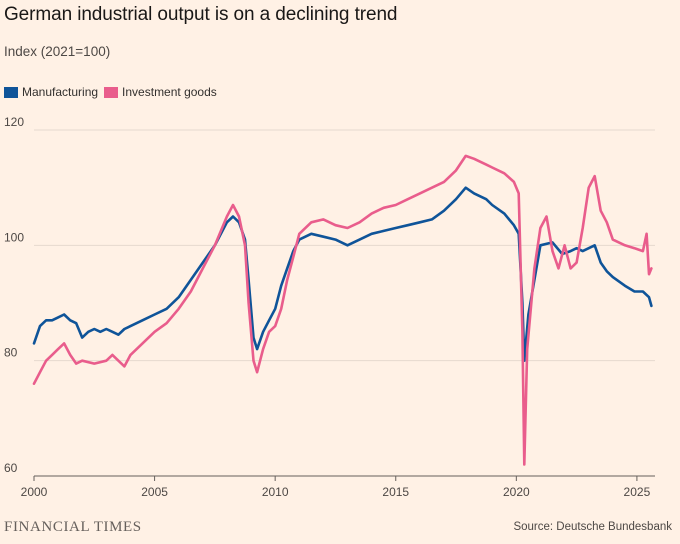  I want to click on legend-swatch-investment-goods, so click(111, 92).